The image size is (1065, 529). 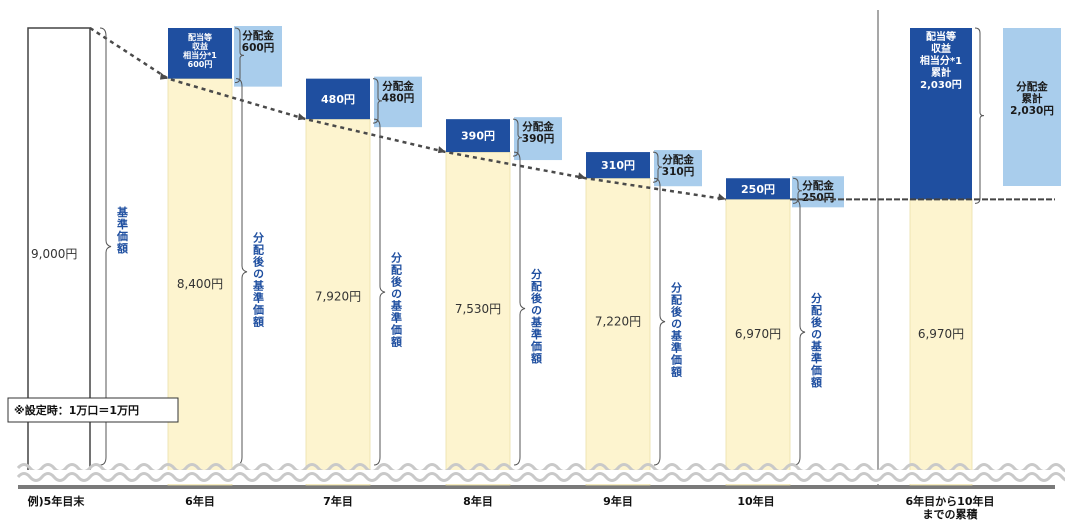 What do you see at coordinates (618, 322) in the screenshot?
I see `base-value-label: 7,220円` at bounding box center [618, 322].